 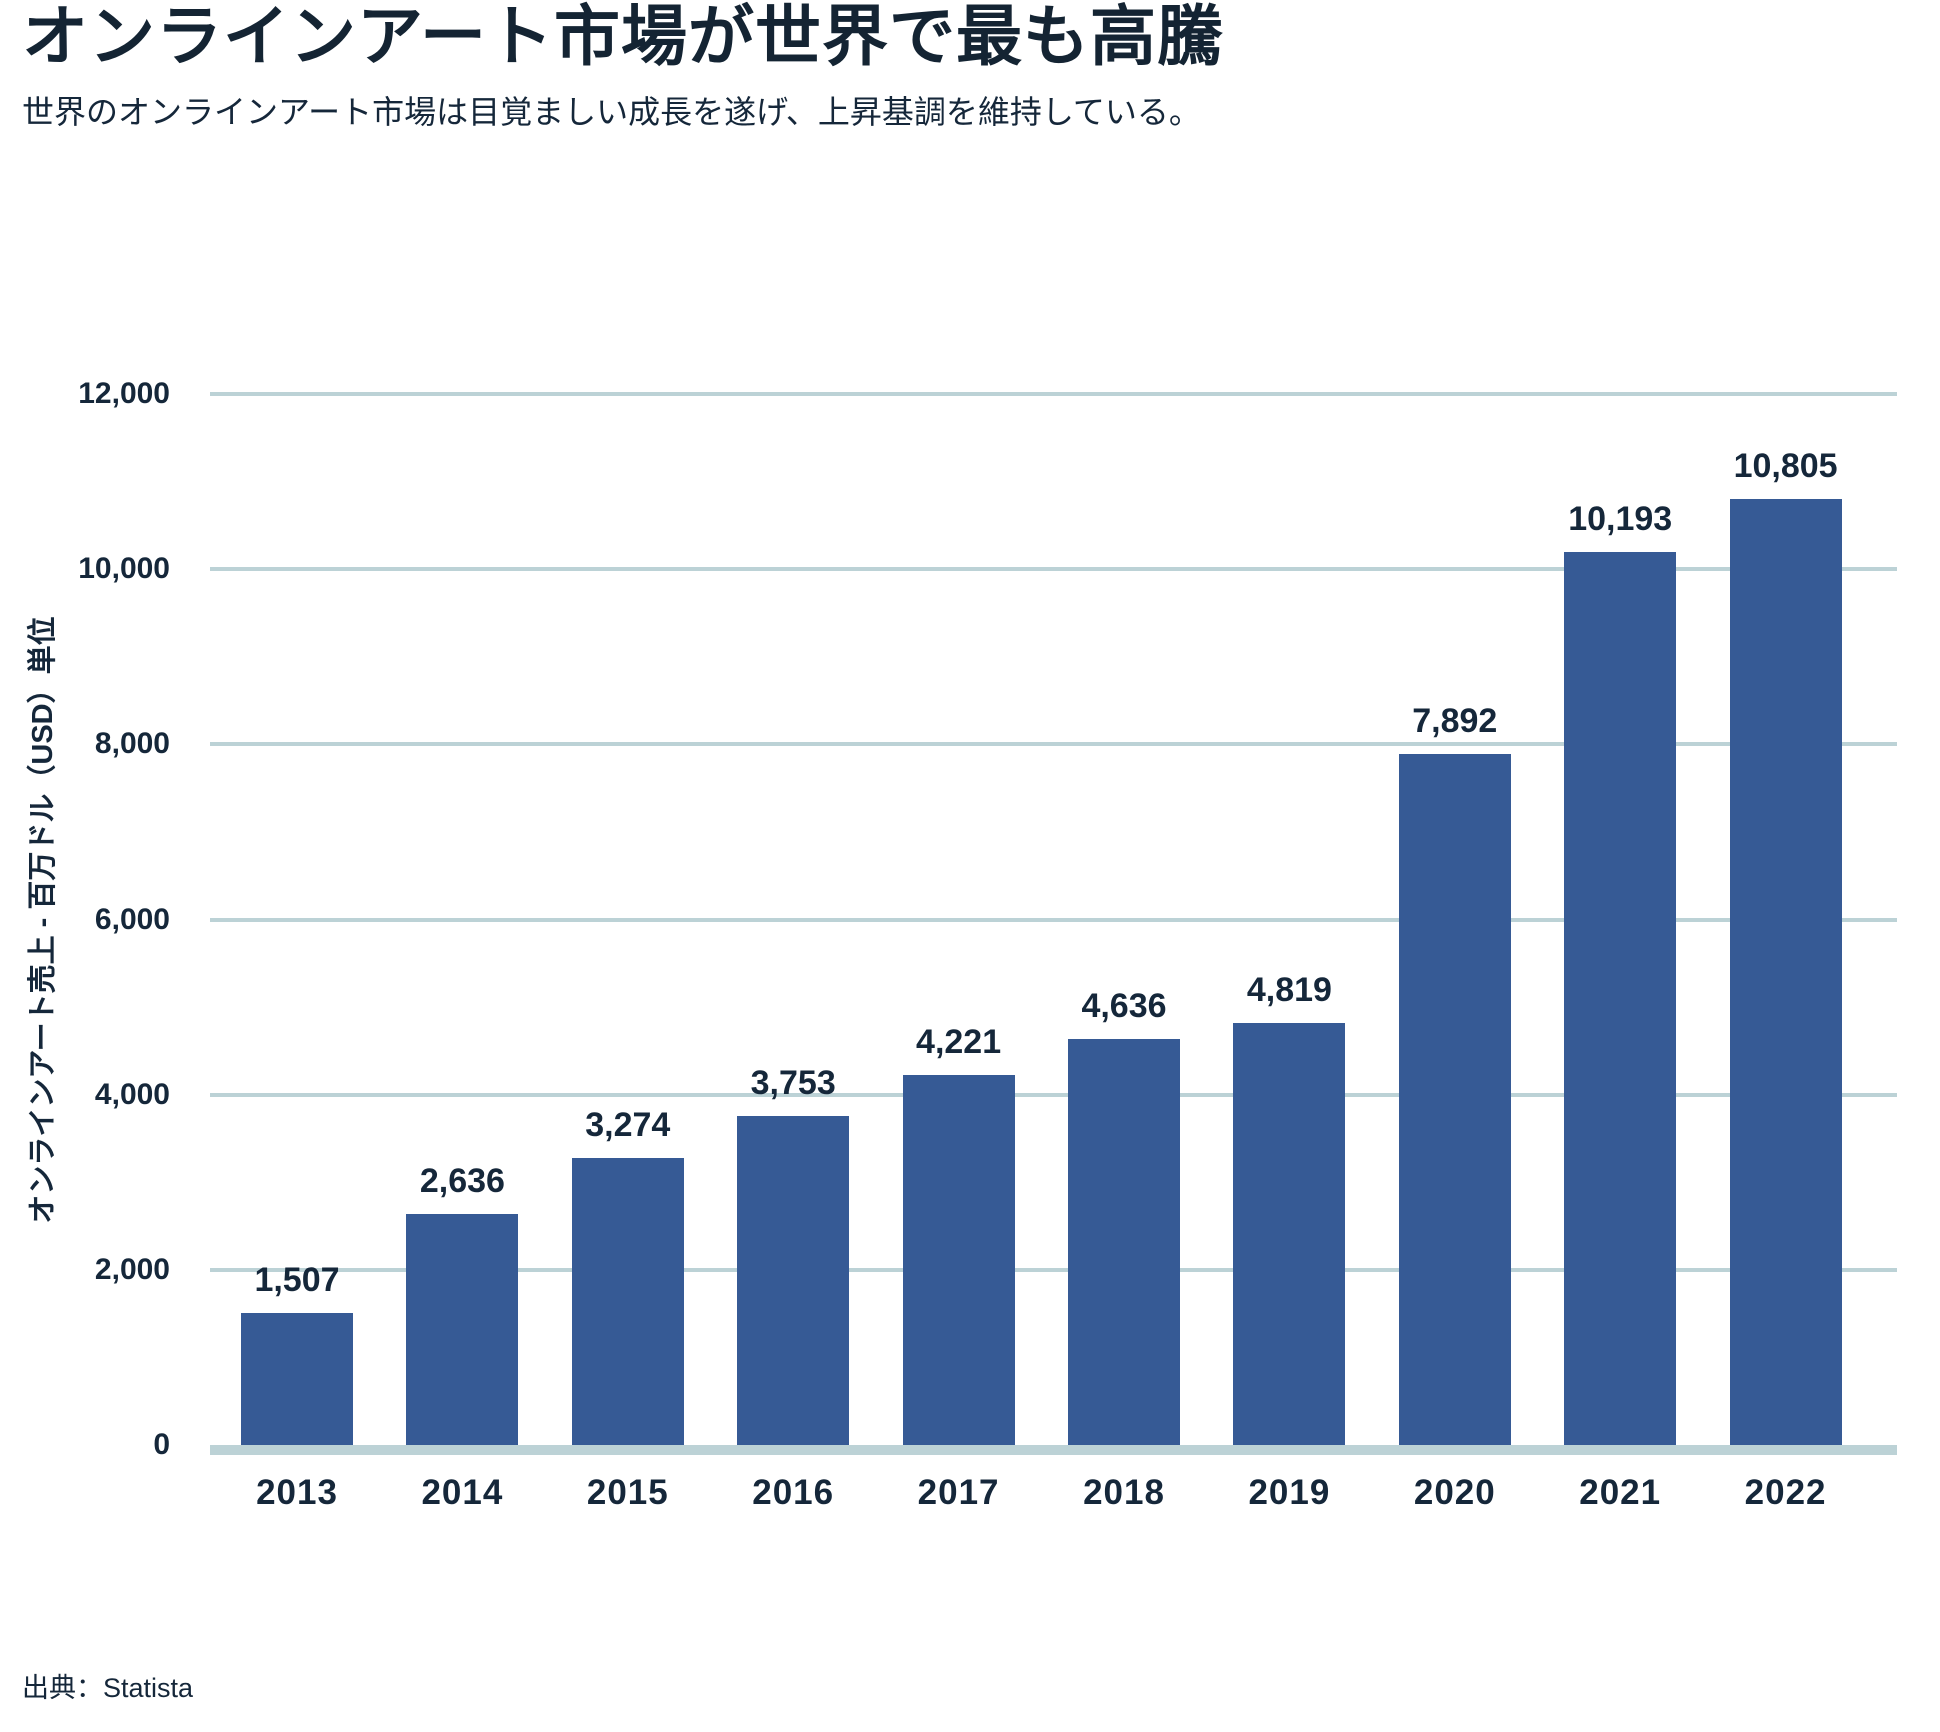 What do you see at coordinates (1454, 1099) in the screenshot?
I see `bar-2020` at bounding box center [1454, 1099].